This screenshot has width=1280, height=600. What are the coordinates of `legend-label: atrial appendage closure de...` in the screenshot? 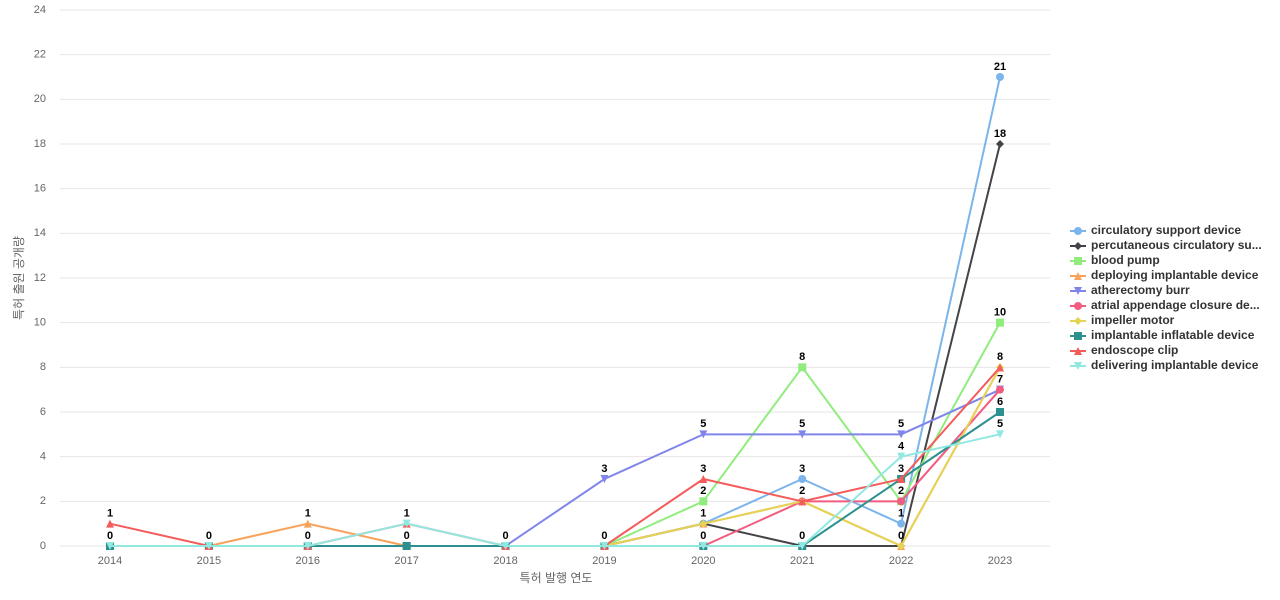 It's located at (1175, 305).